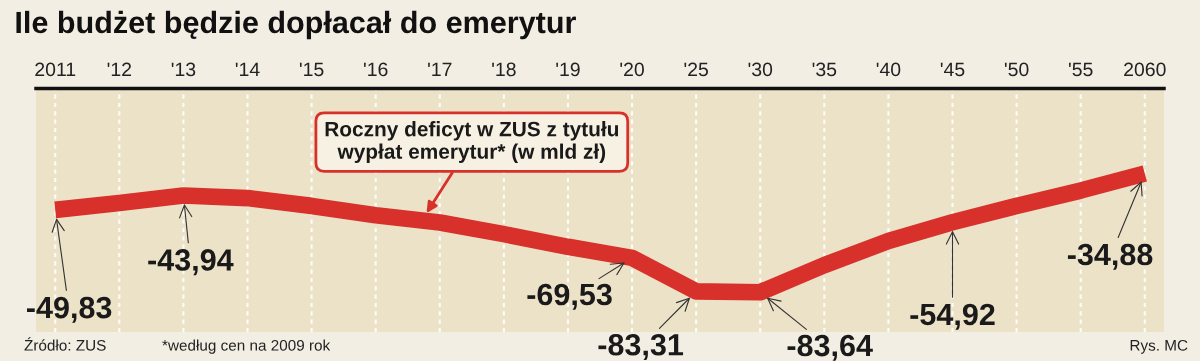 The height and width of the screenshot is (361, 1200). What do you see at coordinates (246, 346) in the screenshot?
I see `text: *według cen na 2009 rok` at bounding box center [246, 346].